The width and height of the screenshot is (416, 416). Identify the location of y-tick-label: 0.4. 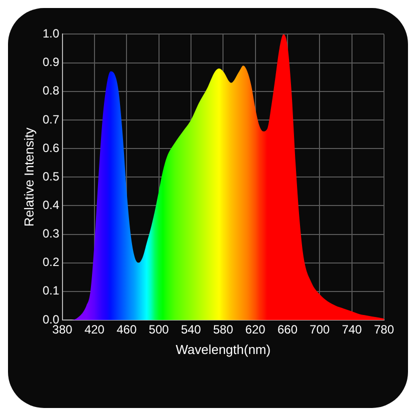
(51, 205).